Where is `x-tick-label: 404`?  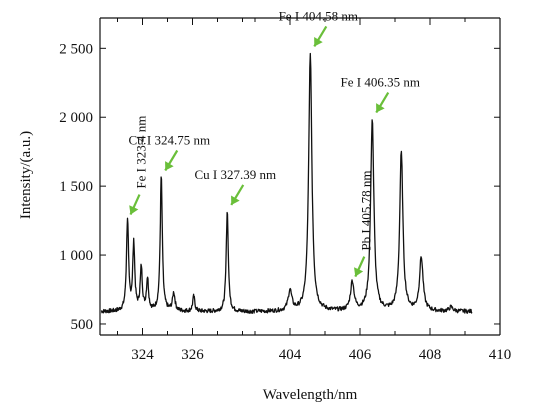
x-tick-label: 404 is located at coordinates (290, 355).